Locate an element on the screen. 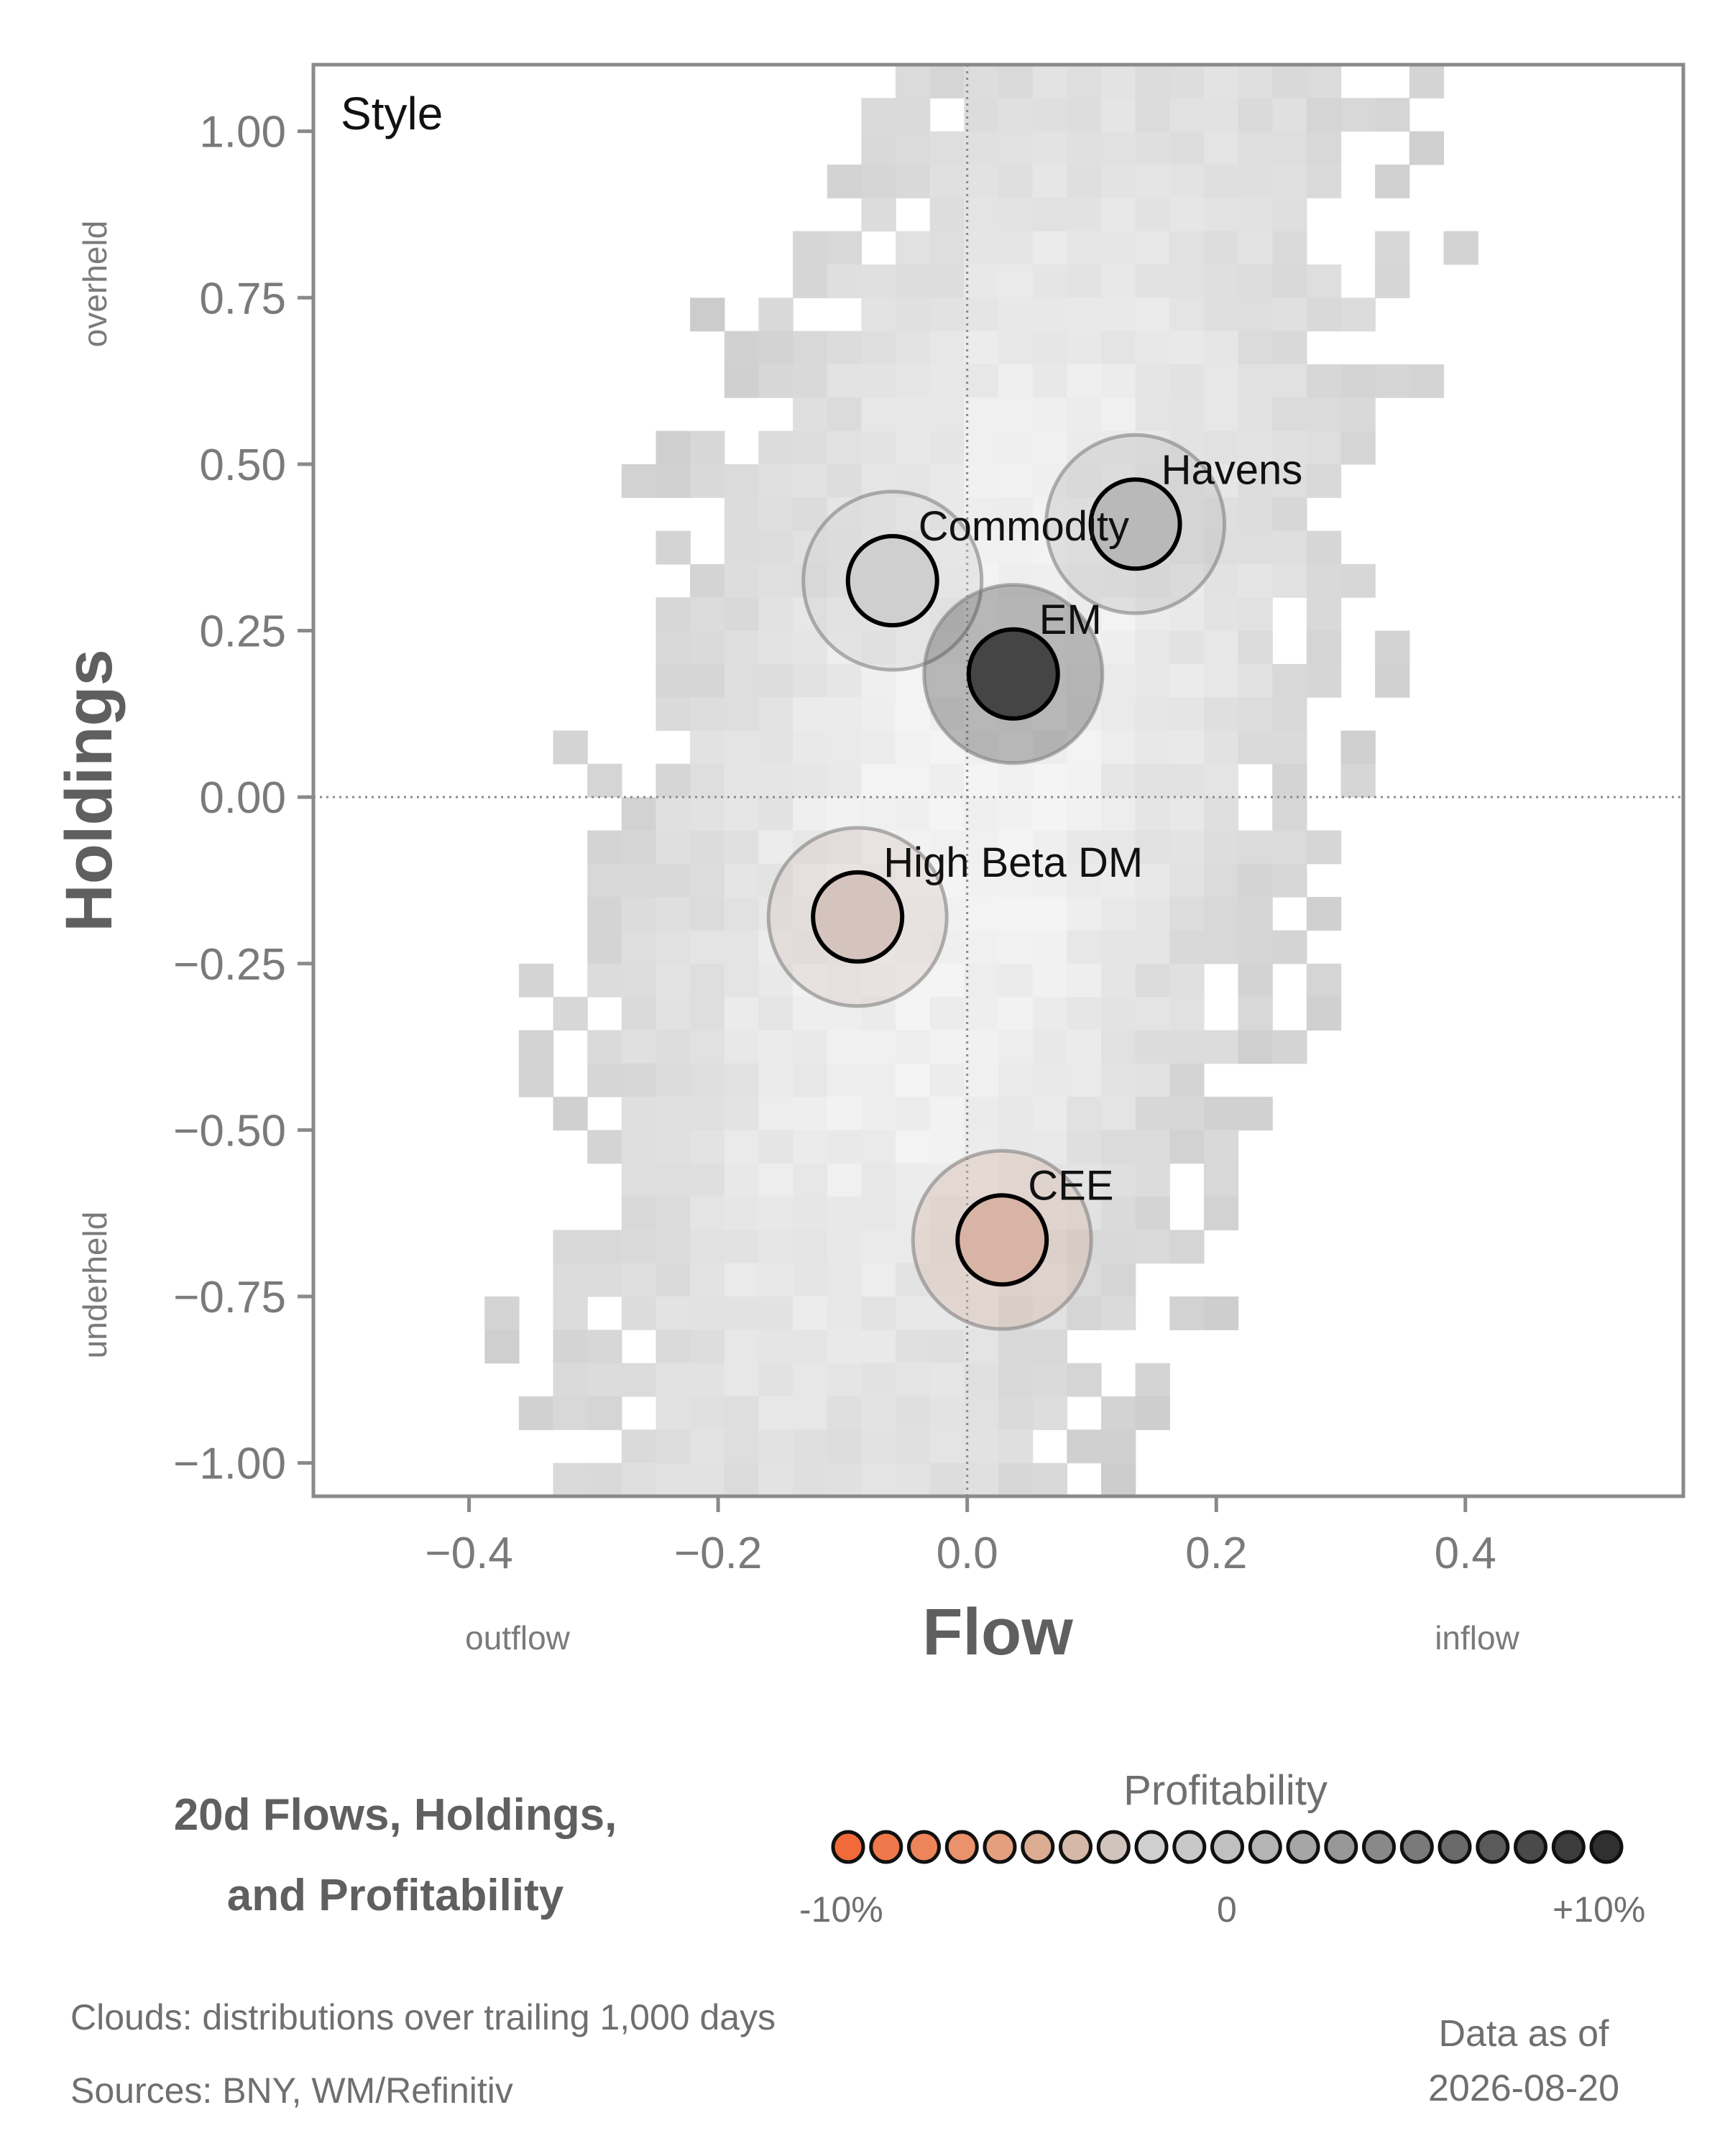  style-point: EM is located at coordinates (1013, 674).